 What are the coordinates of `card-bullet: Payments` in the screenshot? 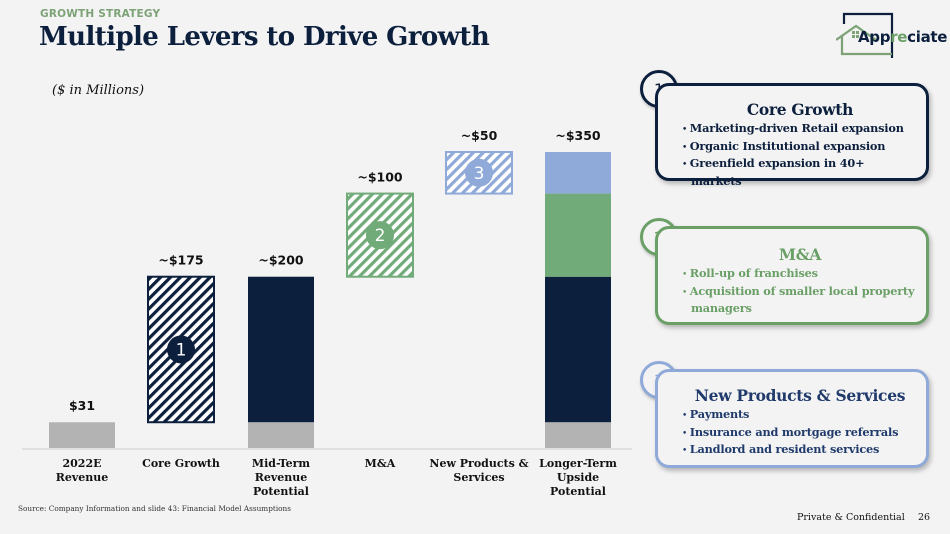 It's located at (800, 416).